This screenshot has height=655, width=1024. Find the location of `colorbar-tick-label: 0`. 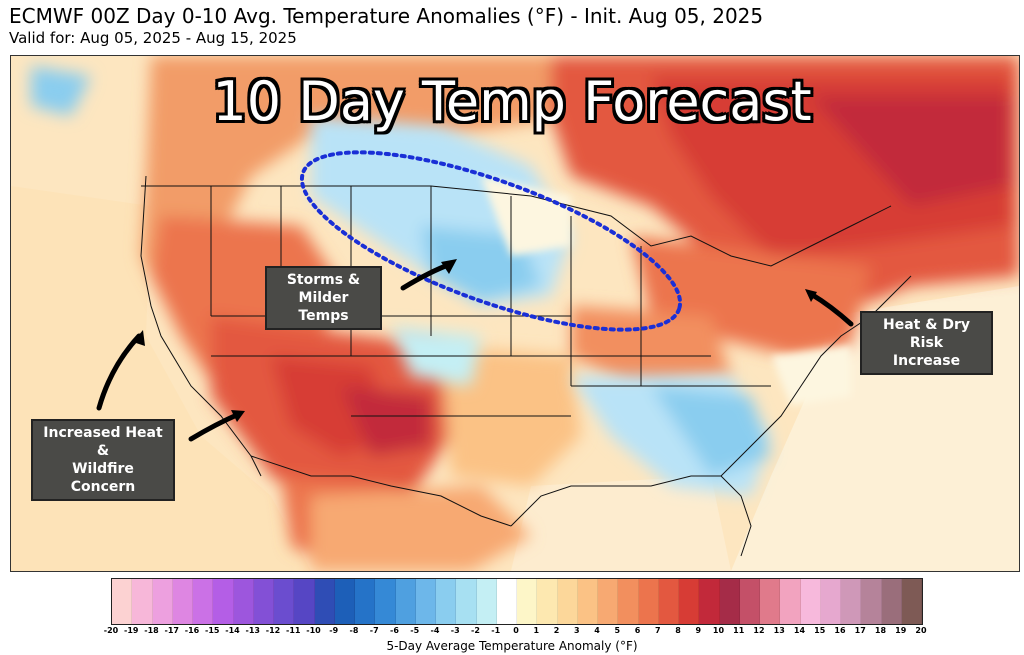

colorbar-tick-label: 0 is located at coordinates (516, 630).